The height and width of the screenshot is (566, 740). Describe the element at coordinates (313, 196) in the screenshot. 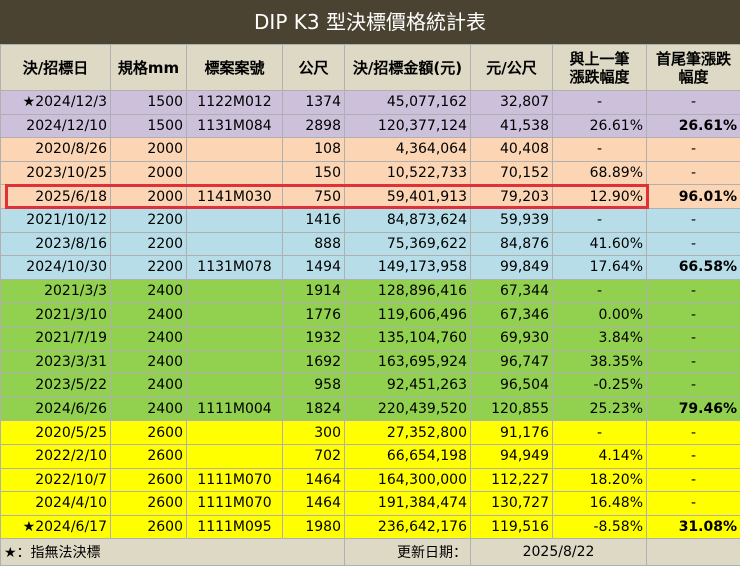

I see `table-cell: 750` at that location.